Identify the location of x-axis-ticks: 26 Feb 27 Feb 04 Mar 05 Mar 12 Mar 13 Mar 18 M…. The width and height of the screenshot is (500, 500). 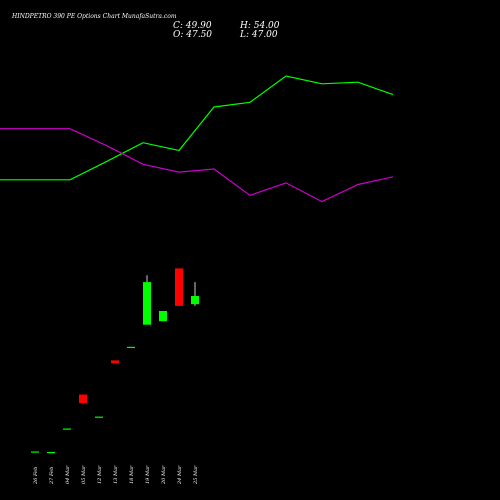
(116, 475).